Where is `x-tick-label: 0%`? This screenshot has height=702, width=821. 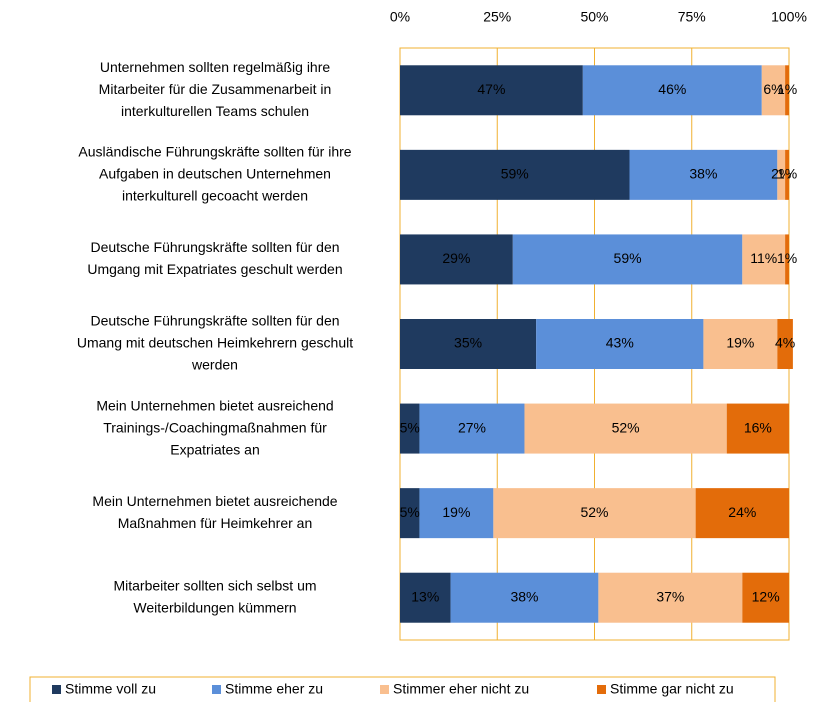 x-tick-label: 0% is located at coordinates (400, 17).